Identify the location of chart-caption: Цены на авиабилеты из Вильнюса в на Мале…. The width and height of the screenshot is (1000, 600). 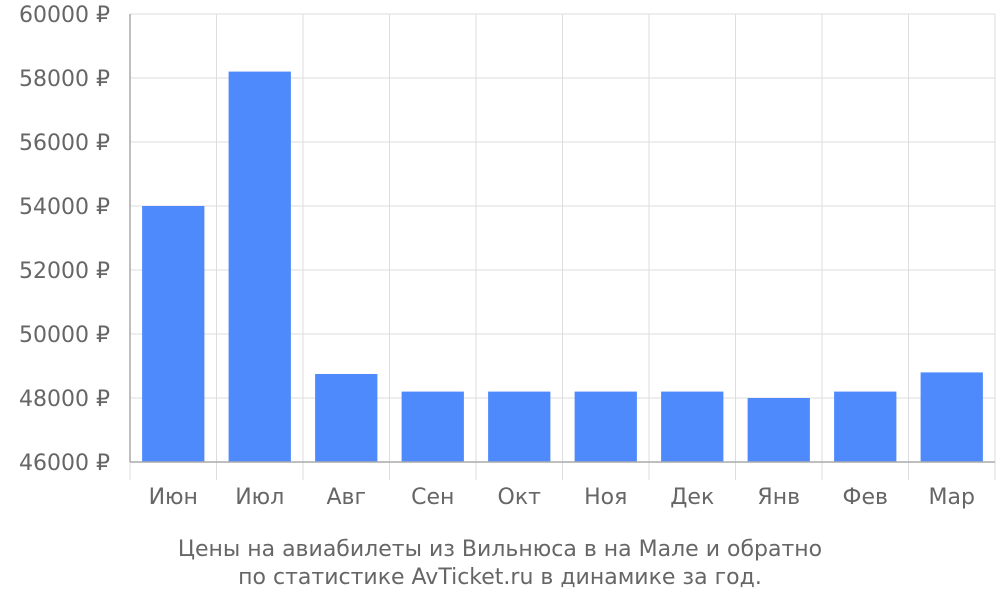
(500, 563).